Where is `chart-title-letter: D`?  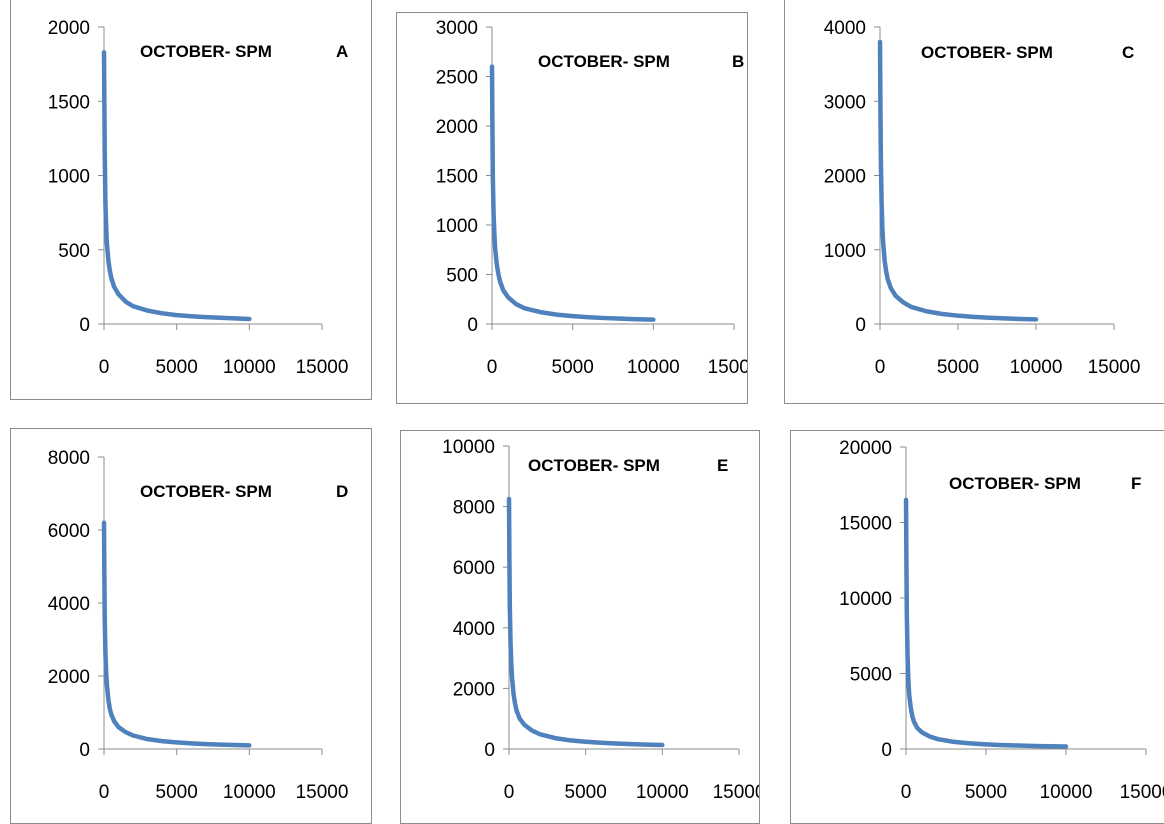 chart-title-letter: D is located at coordinates (342, 491).